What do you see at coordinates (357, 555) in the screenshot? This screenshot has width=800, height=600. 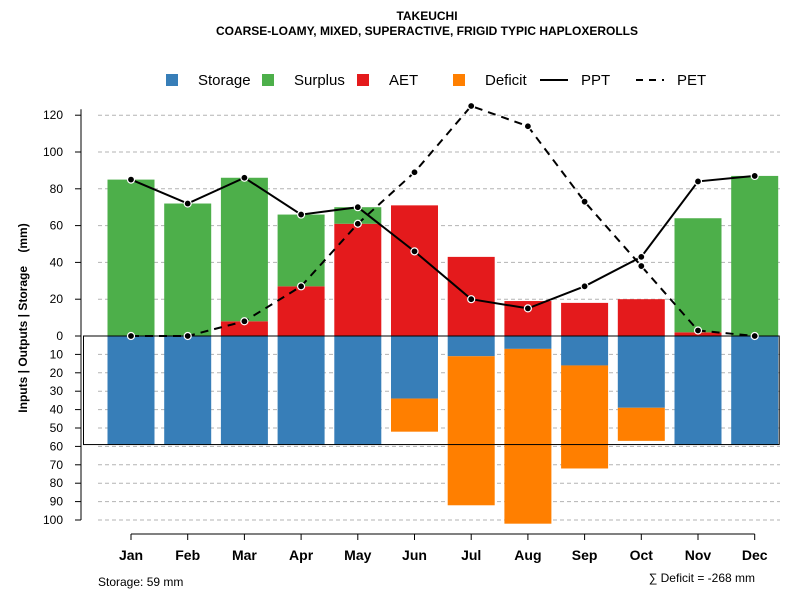 I see `x-tick-label: May` at bounding box center [357, 555].